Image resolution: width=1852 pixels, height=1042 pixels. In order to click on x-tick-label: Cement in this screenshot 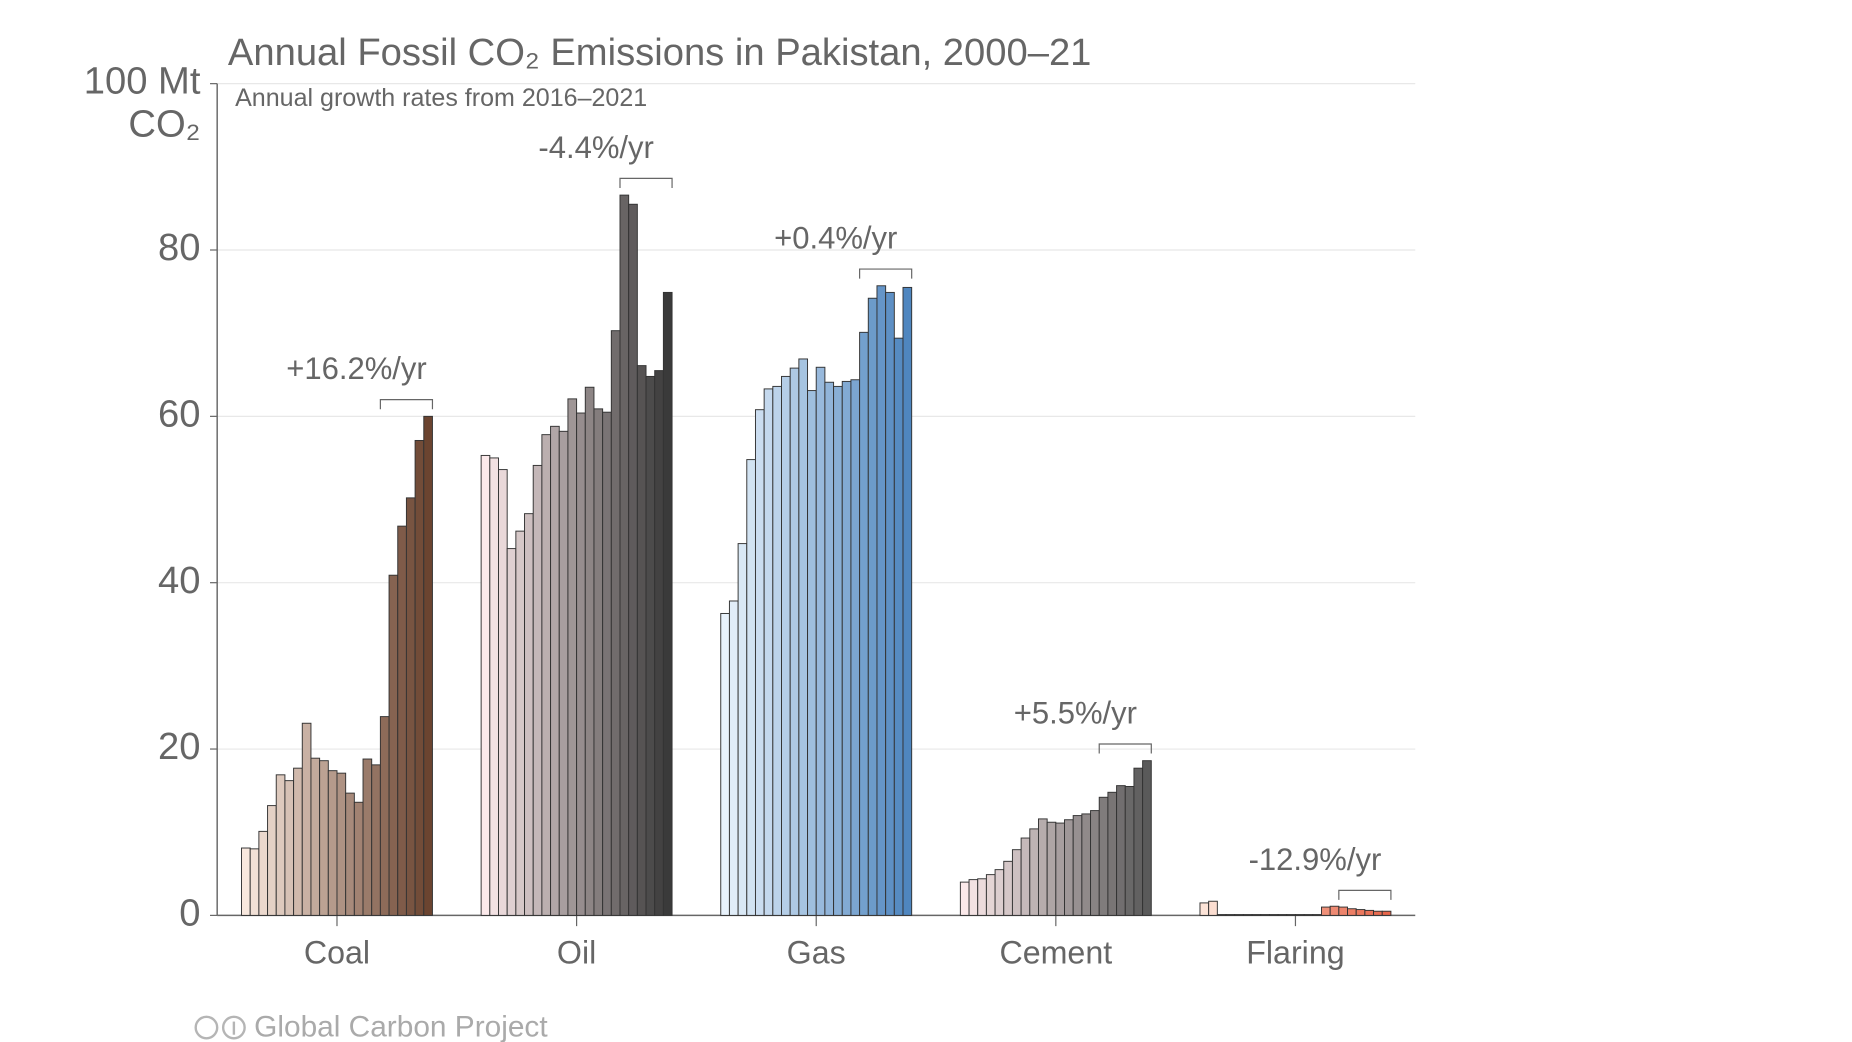, I will do `click(1055, 952)`.